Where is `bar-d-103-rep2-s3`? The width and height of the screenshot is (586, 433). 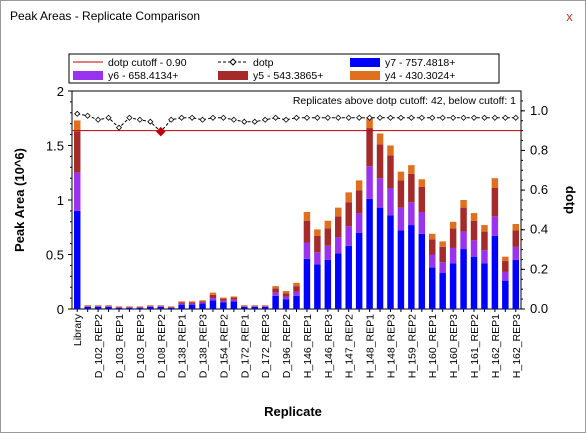 bar-d-103-rep2-s3 is located at coordinates (129, 306).